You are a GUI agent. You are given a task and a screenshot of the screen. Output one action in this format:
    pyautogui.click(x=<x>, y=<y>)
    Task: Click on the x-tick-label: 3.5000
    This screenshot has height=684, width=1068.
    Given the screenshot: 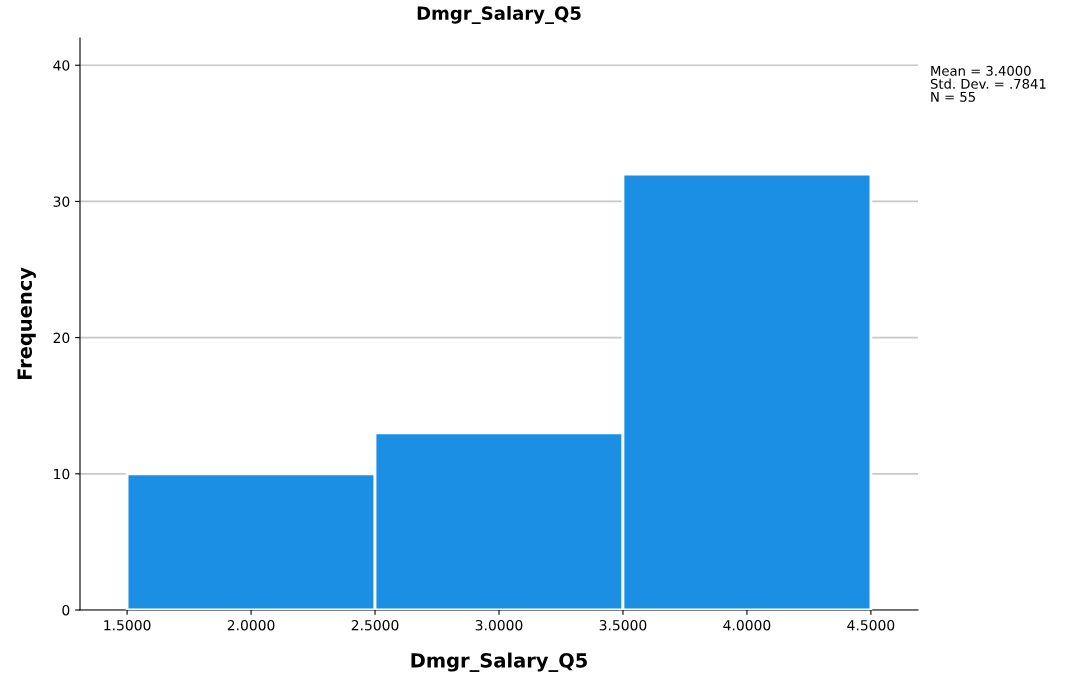 What is the action you would take?
    pyautogui.click(x=623, y=625)
    